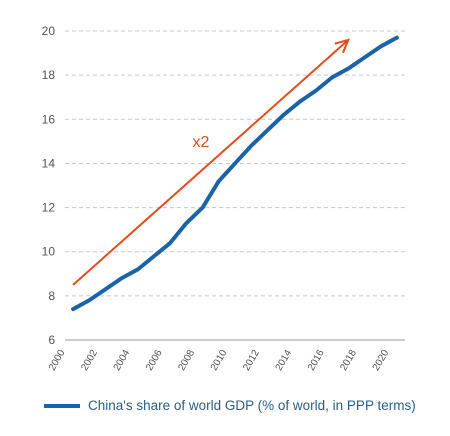 Image resolution: width=450 pixels, height=436 pixels. I want to click on x-tick-label-2008: 2008, so click(186, 360).